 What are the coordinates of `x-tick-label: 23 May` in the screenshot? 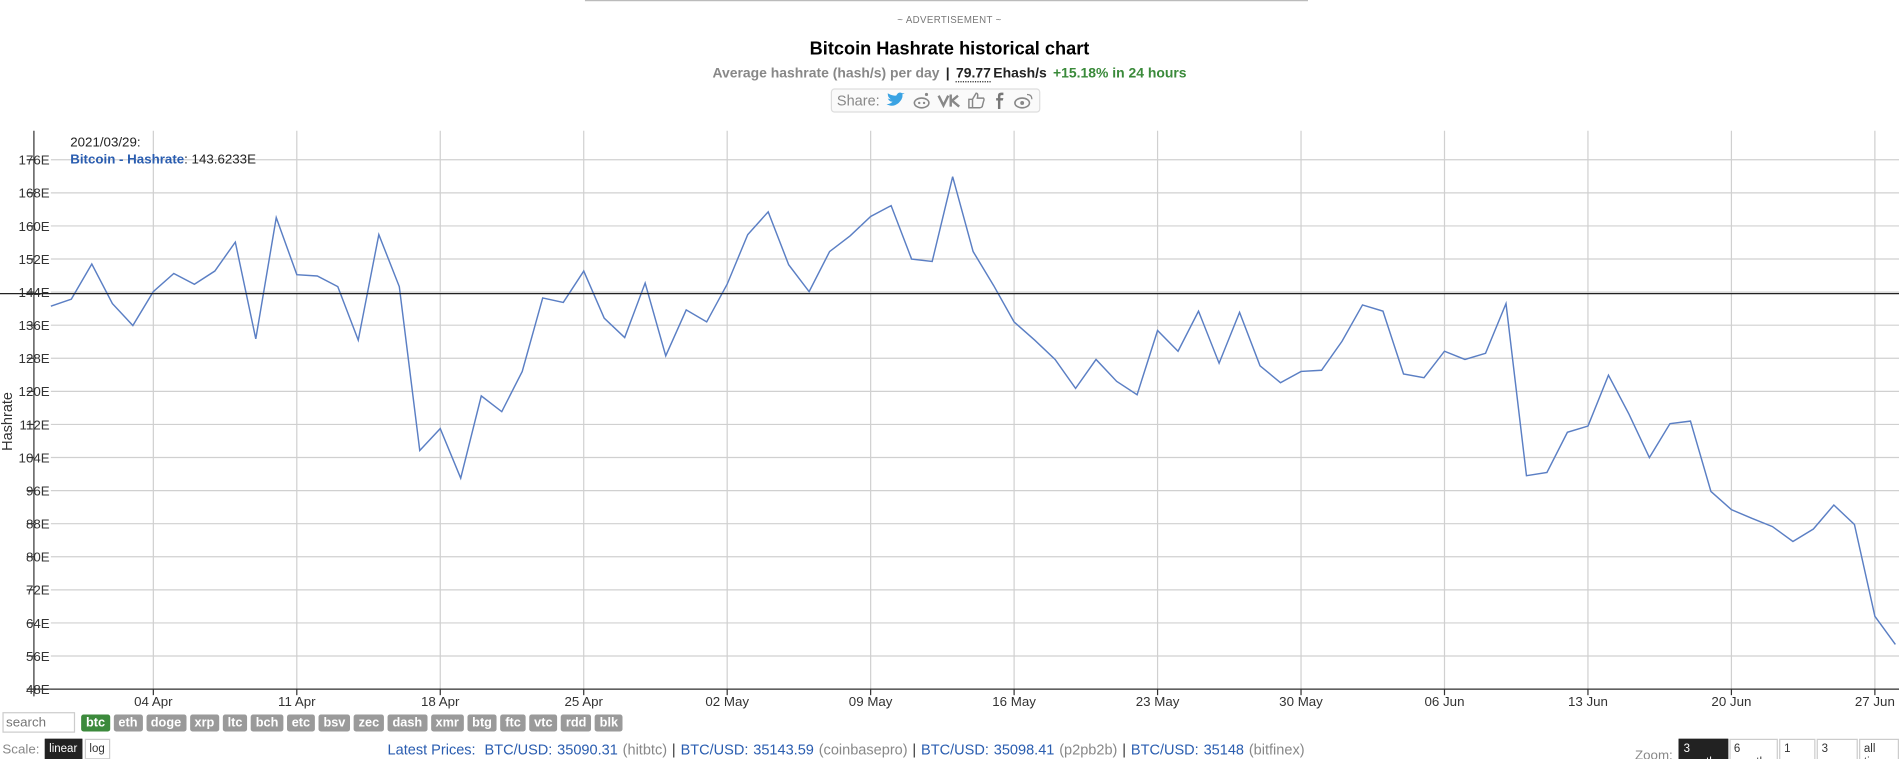 It's located at (1158, 701).